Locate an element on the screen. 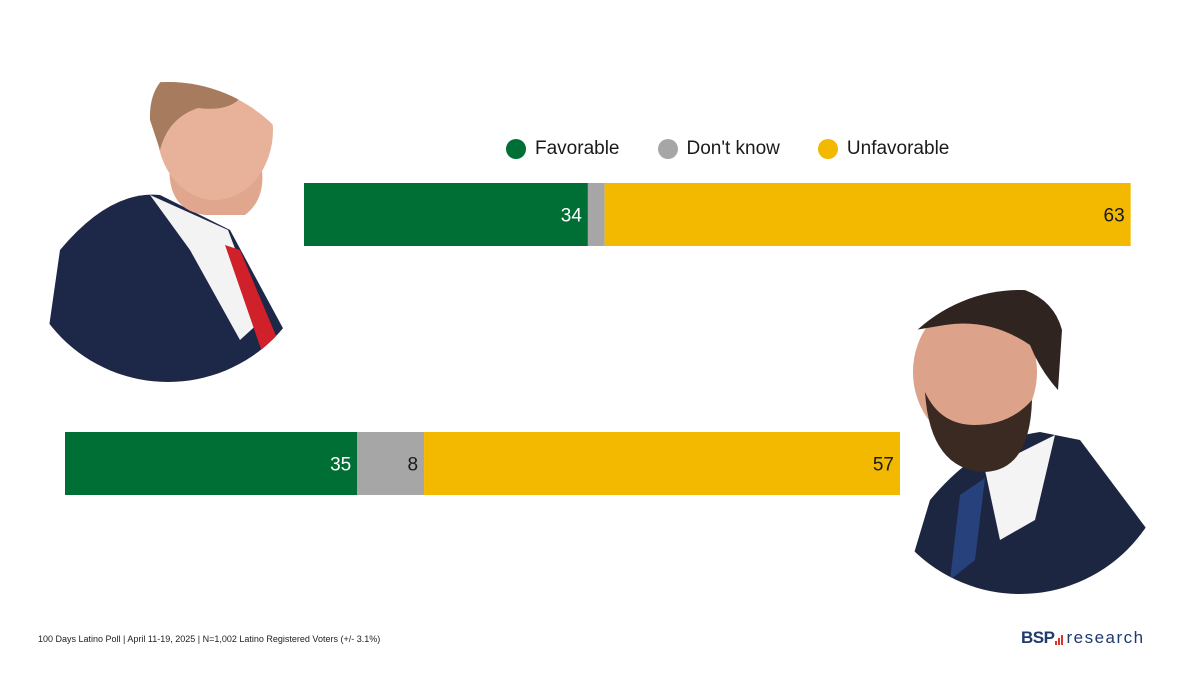 The image size is (1200, 675). legend-item-unfavorable: Unfavorable is located at coordinates (883, 149).